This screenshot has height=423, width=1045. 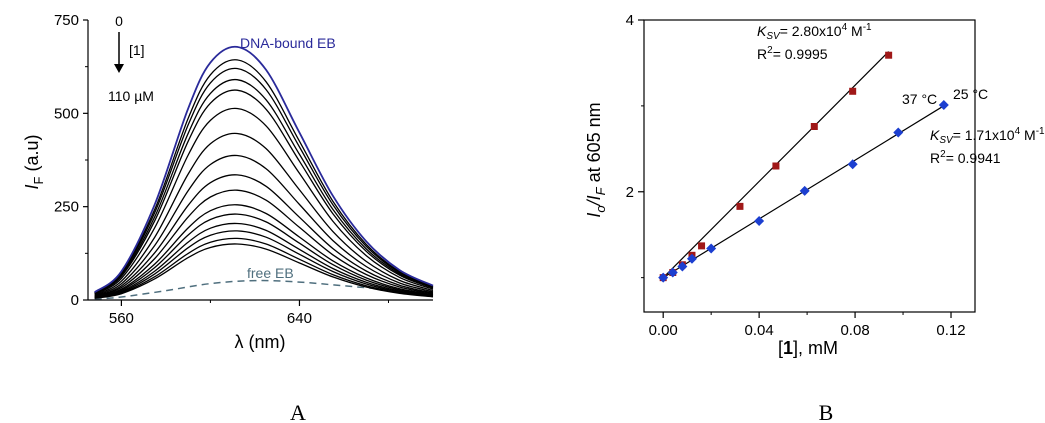 I want to click on panel-label-b: B, so click(x=826, y=411).